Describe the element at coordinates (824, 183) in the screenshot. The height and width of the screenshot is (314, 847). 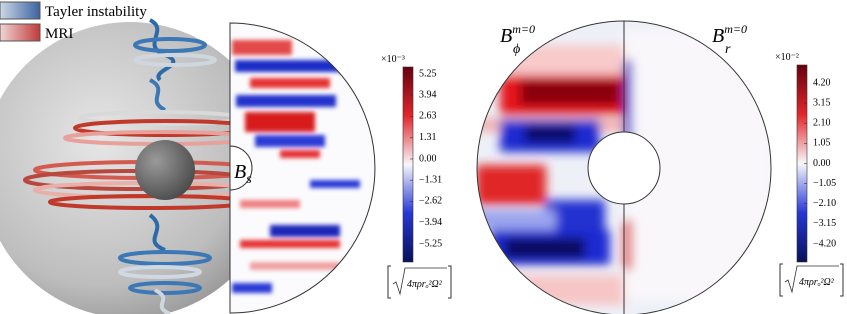
I see `colorbar-tick-label: −1.05` at that location.